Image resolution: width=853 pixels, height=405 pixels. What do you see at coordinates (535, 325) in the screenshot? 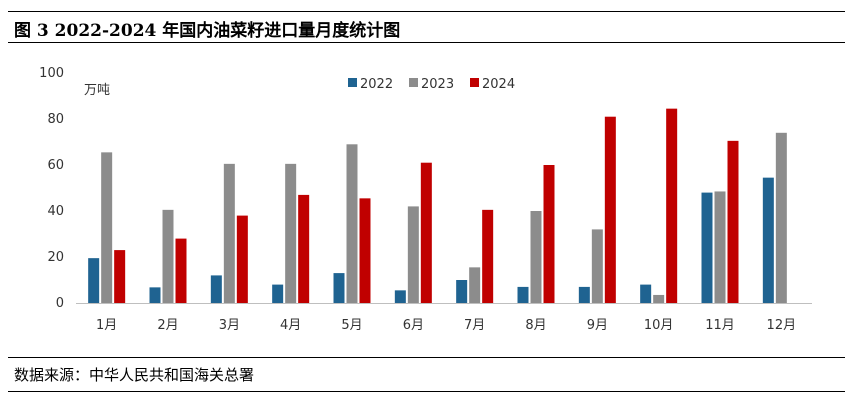
I see `x-tick-label: 8月` at bounding box center [535, 325].